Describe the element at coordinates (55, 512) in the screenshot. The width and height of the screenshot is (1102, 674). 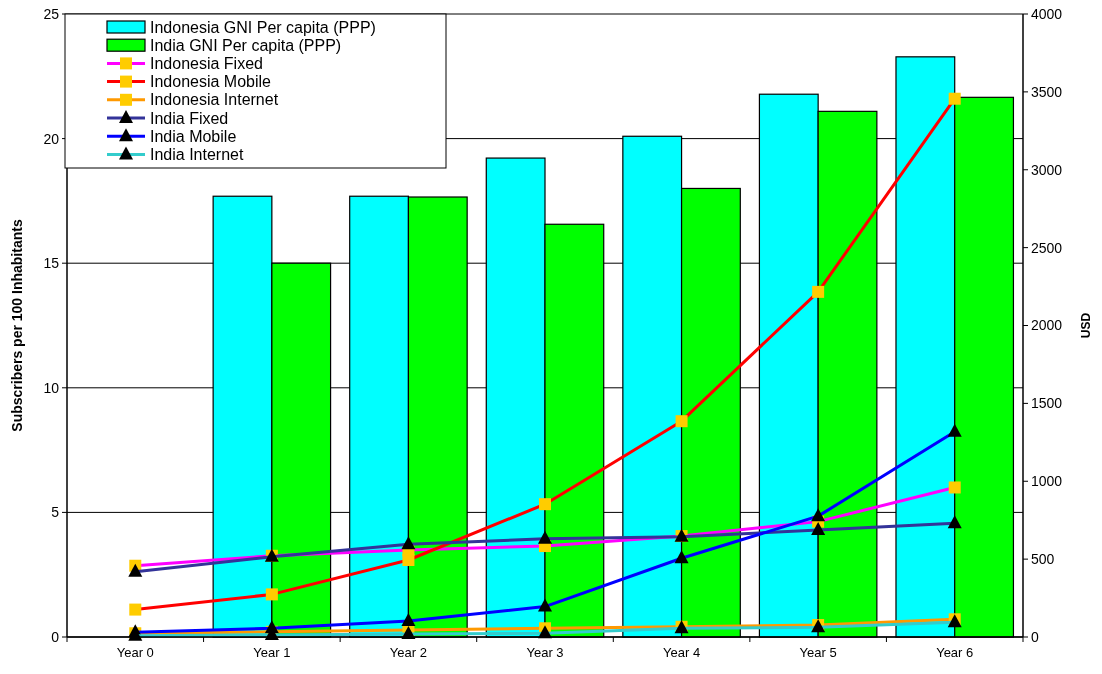
I see `y-tick-label: 5` at that location.